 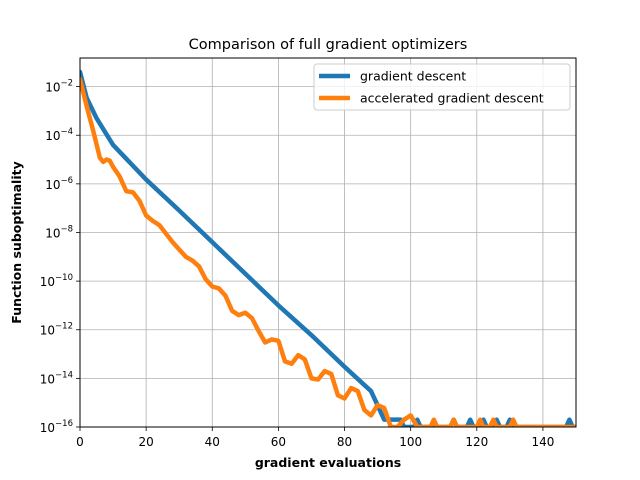 What do you see at coordinates (80, 442) in the screenshot?
I see `x-tick-label: 0` at bounding box center [80, 442].